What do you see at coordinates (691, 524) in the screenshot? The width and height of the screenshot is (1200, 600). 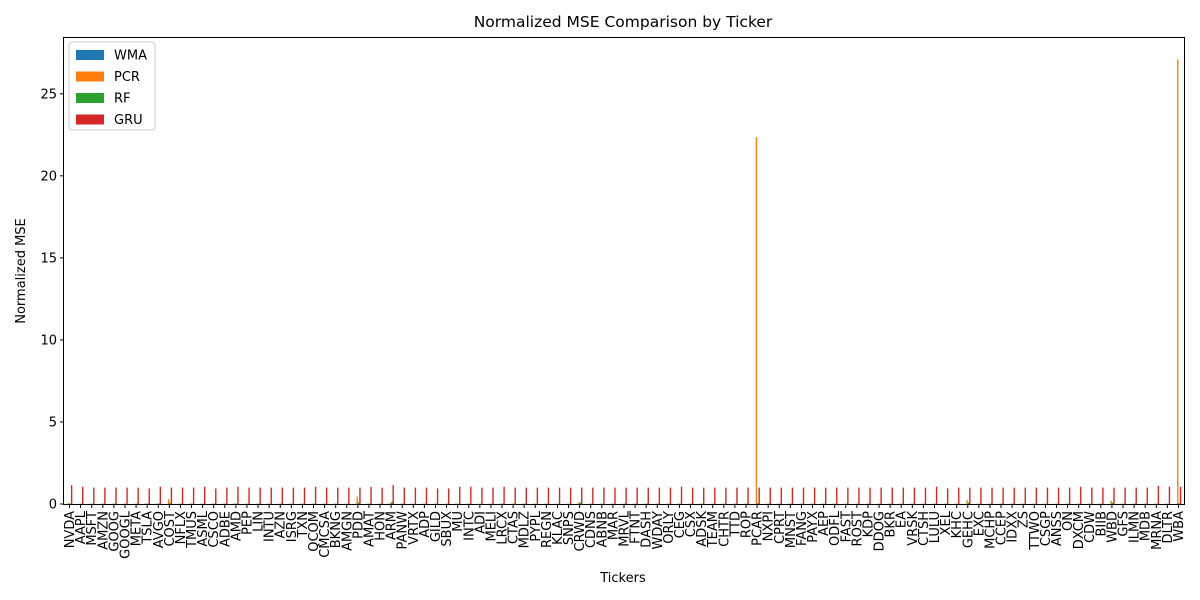 I see `x-tick-label-csx: CSX` at bounding box center [691, 524].